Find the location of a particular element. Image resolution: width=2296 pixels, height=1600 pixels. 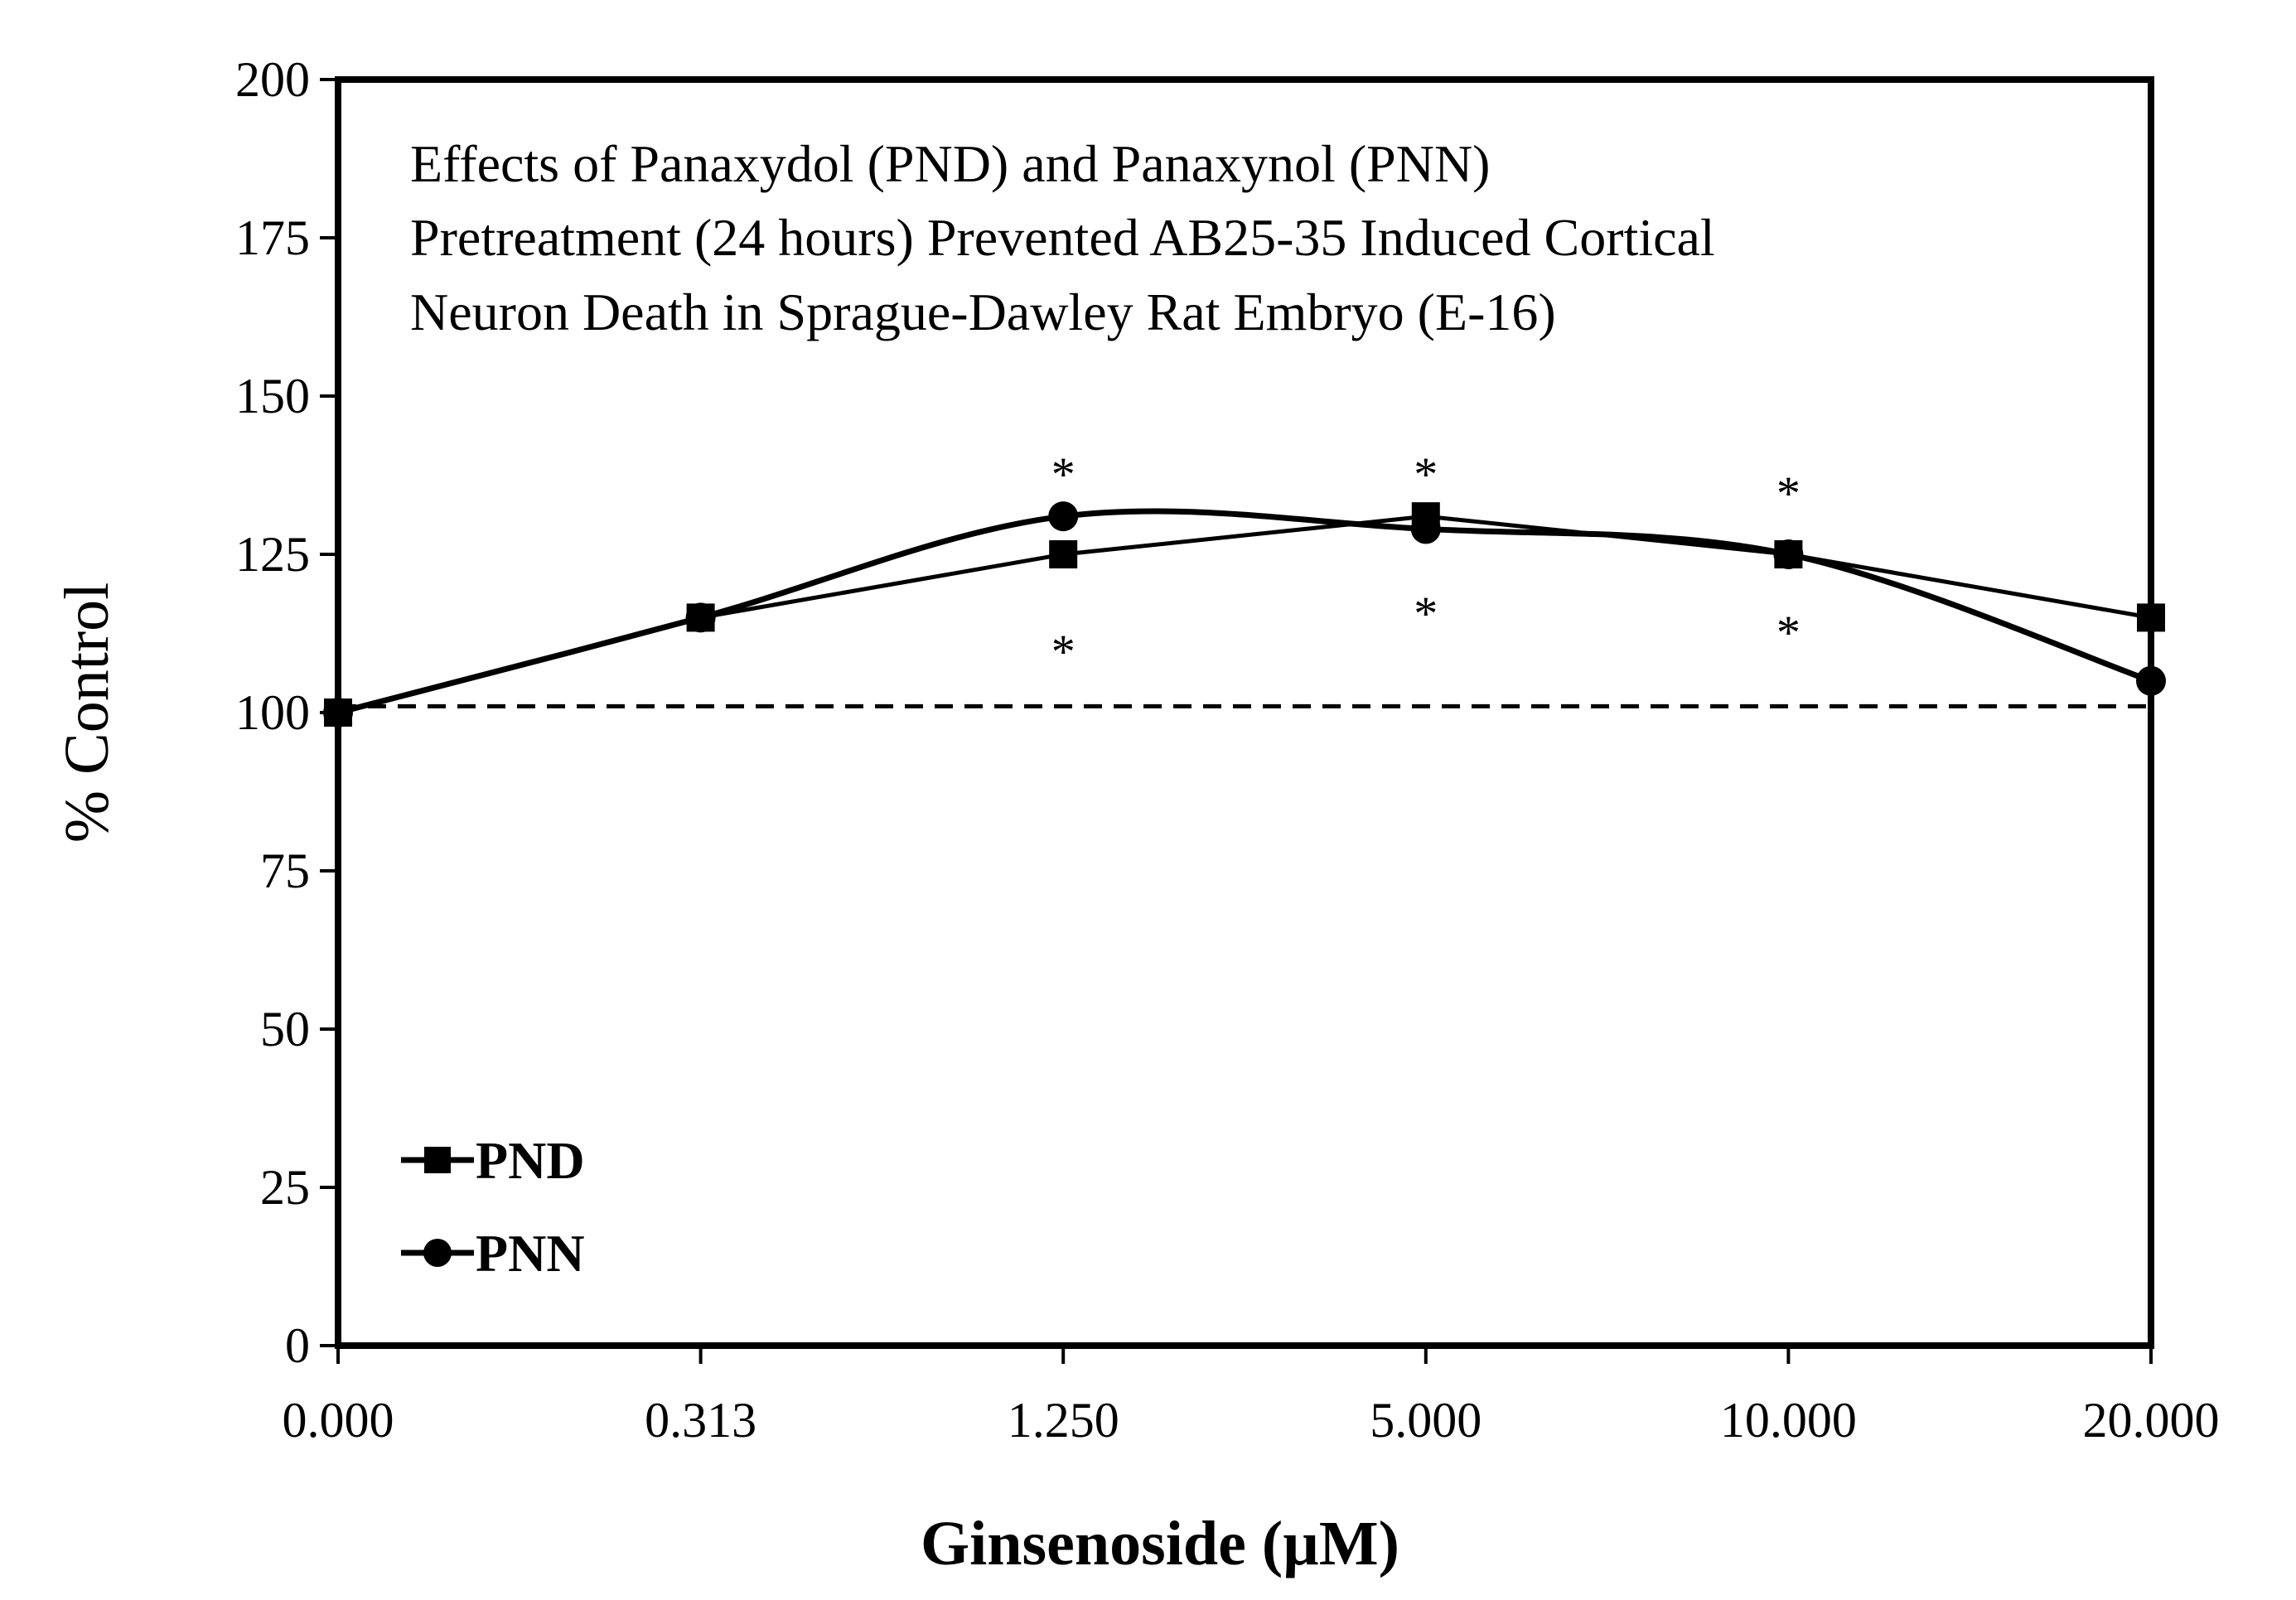

series-lines is located at coordinates (1245, 612).